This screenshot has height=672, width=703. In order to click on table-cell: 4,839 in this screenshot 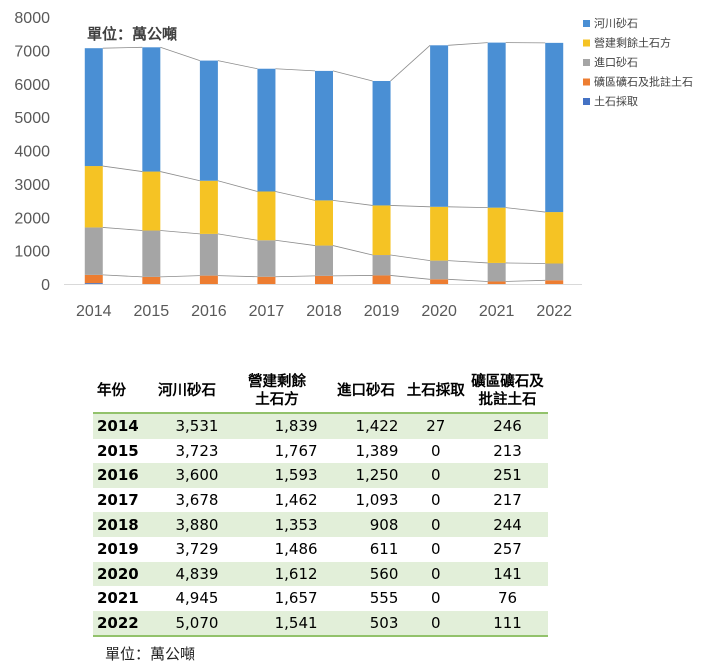, I will do `click(197, 573)`.